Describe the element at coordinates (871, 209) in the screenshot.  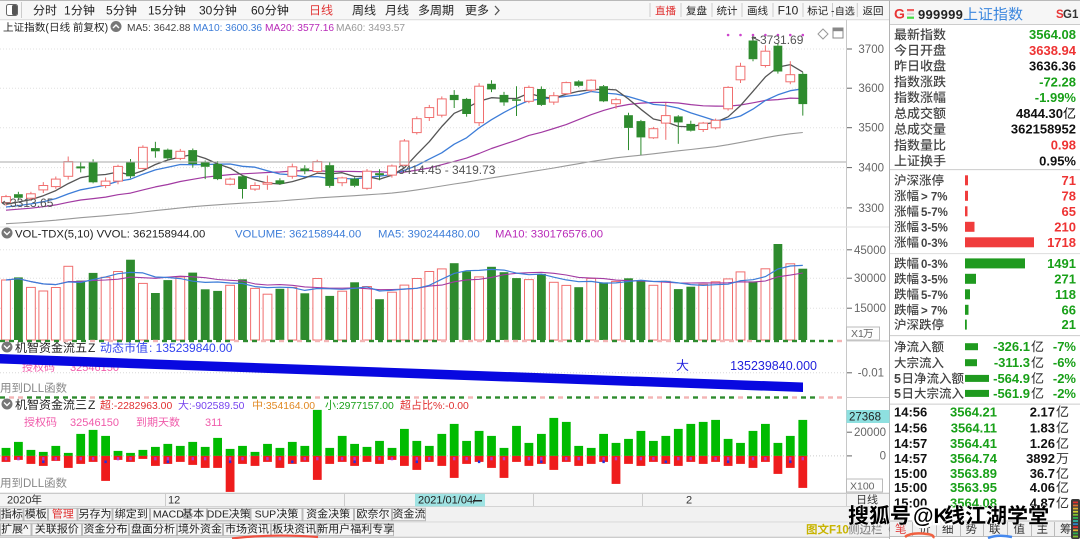
I see `svg-text: 3300` at that location.